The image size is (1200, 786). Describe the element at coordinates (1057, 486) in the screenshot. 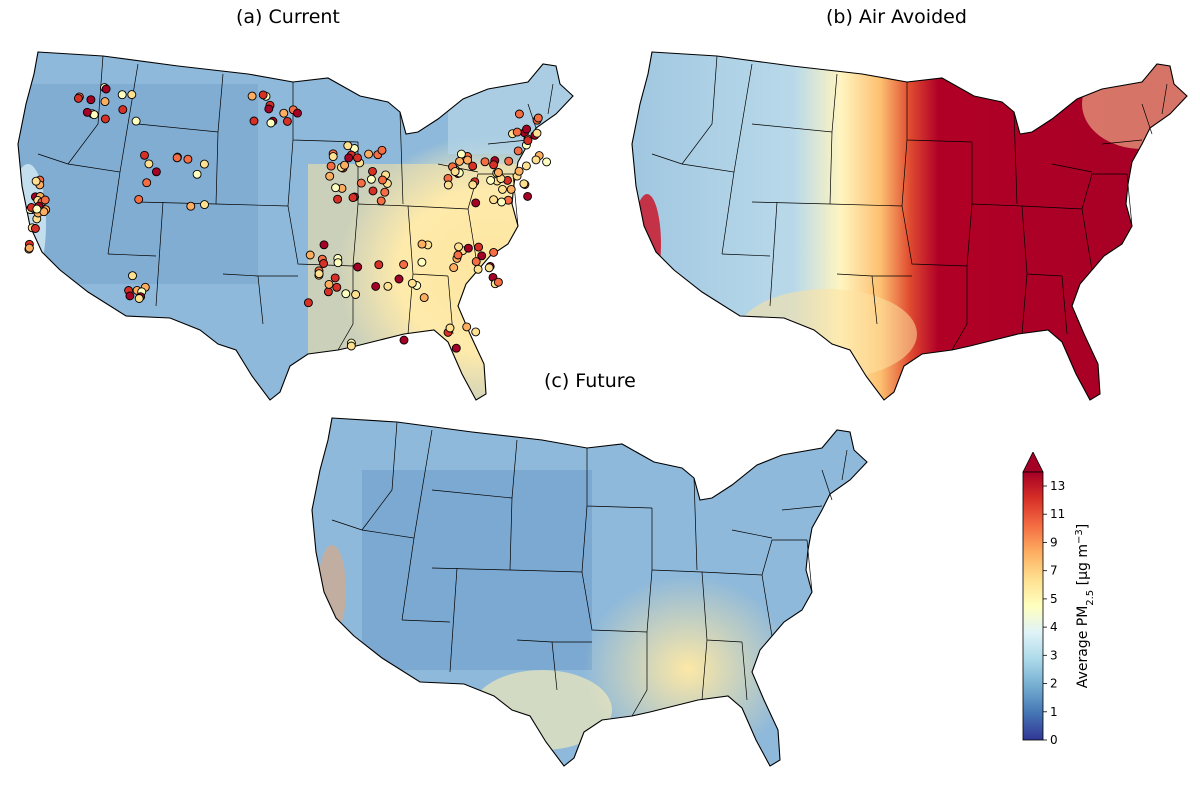

I see `colorbar-tick-label: 13` at that location.